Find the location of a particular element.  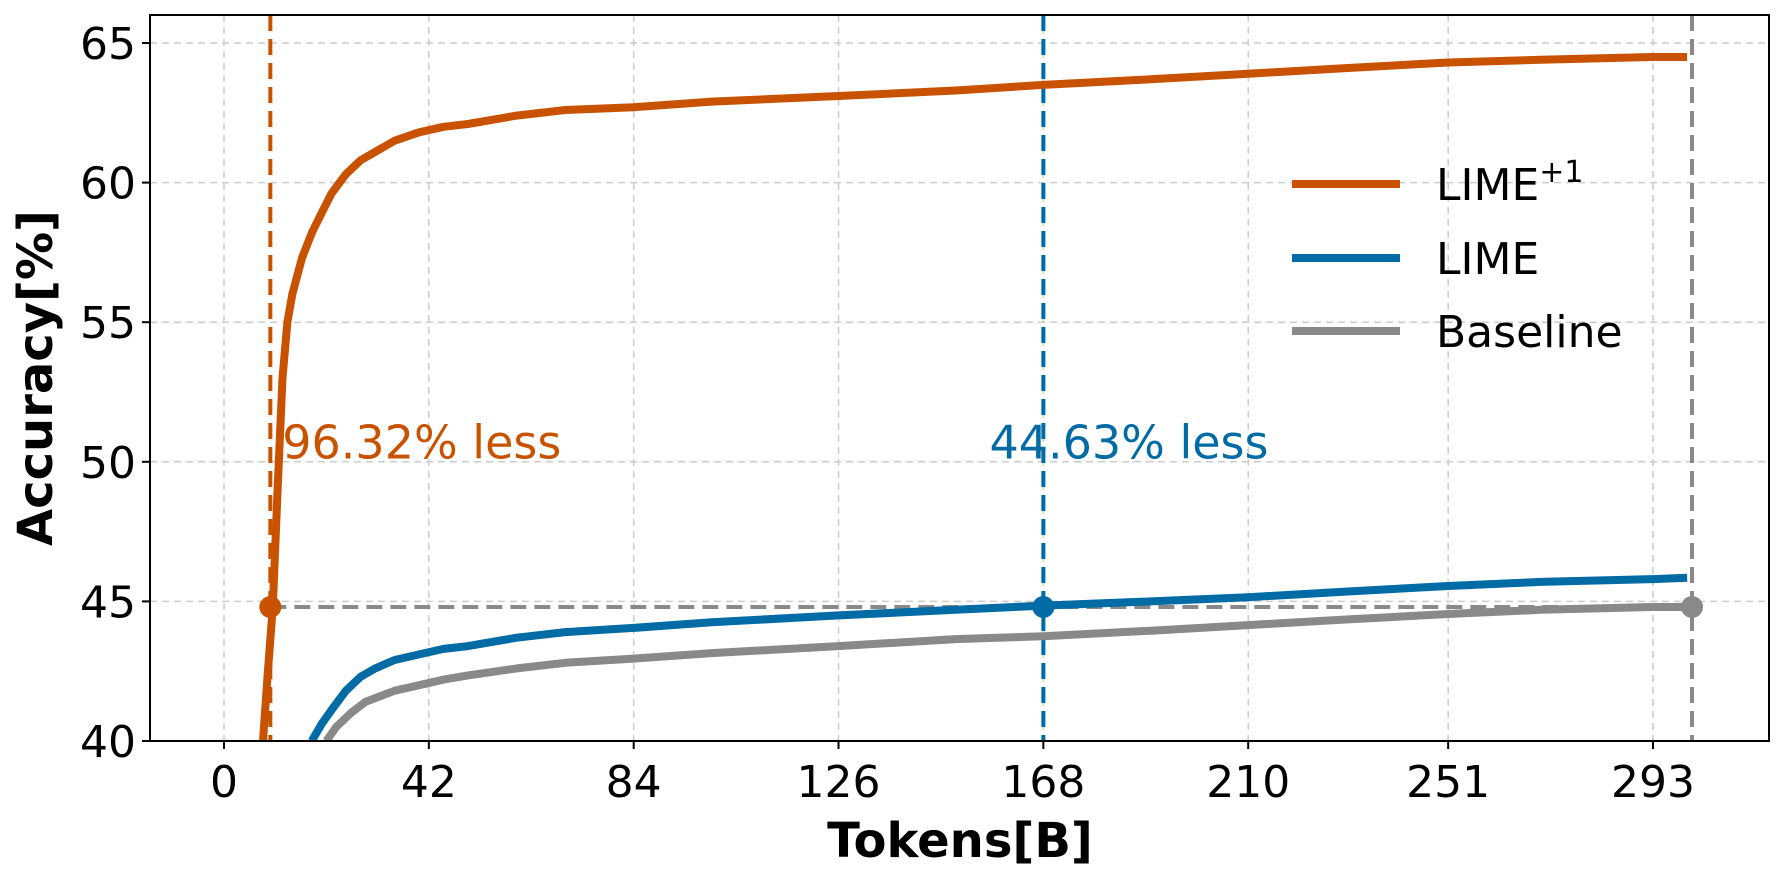

series-line-lime is located at coordinates (998, 657).